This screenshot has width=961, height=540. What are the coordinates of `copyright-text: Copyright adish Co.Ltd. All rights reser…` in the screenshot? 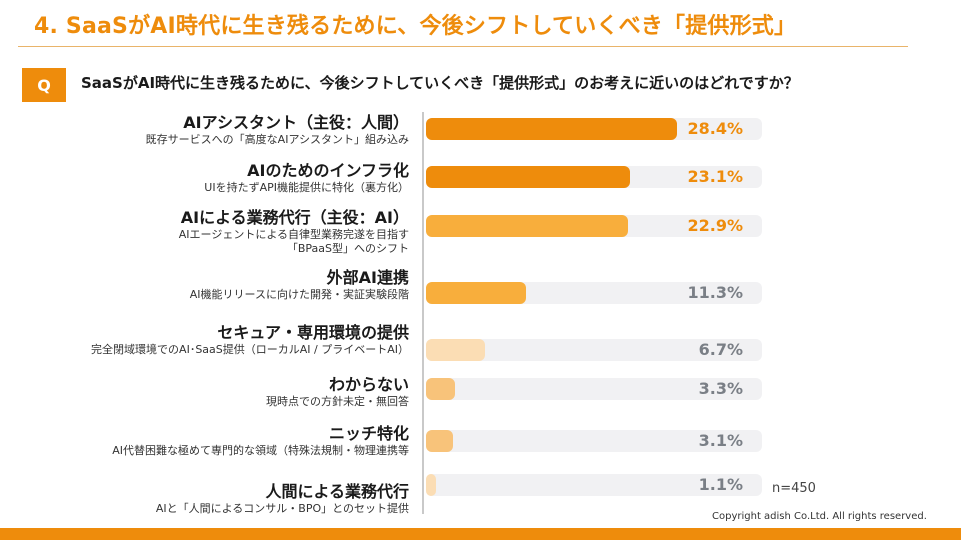 It's located at (819, 516).